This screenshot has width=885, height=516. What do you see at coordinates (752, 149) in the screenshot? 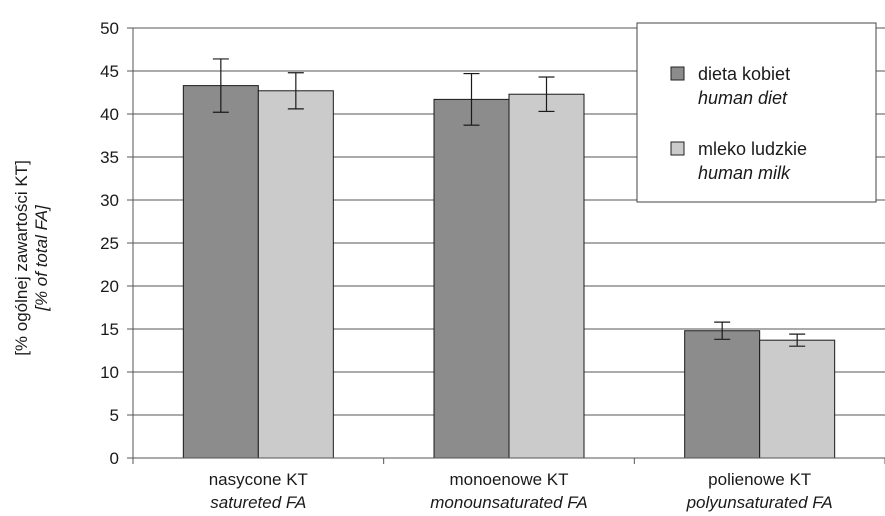
I see `legend-label-mleko-ludzkie: mleko ludzkie` at bounding box center [752, 149].